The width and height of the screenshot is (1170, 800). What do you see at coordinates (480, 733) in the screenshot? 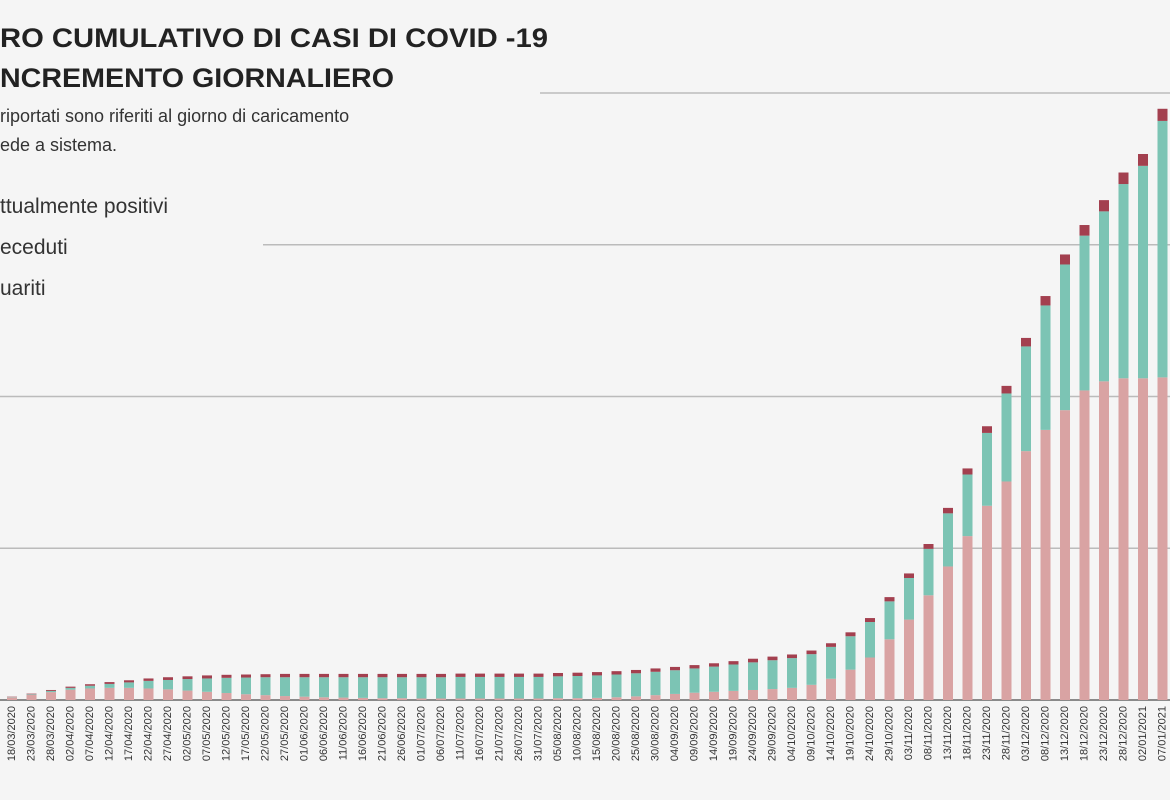
I see `x-tick-label: 16/07/2020` at bounding box center [480, 733].